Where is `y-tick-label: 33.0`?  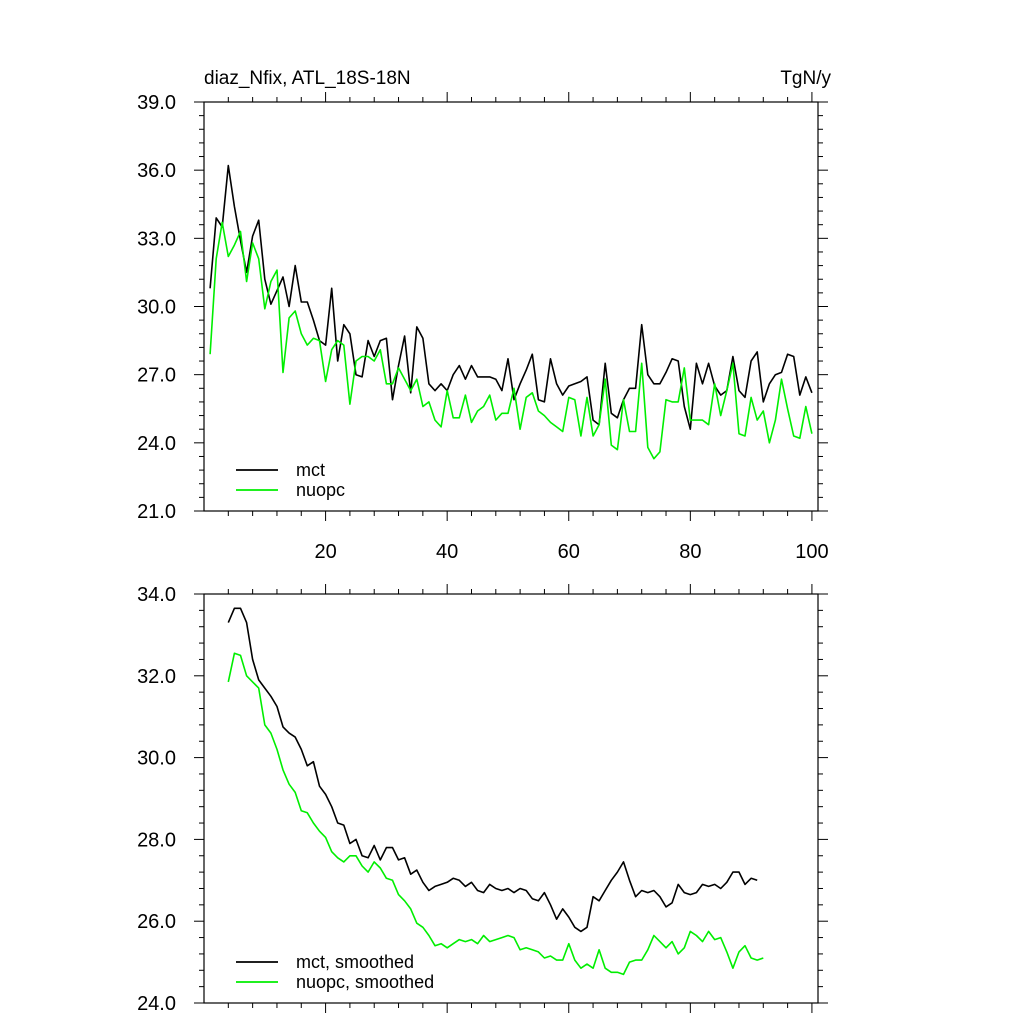
y-tick-label: 33.0 is located at coordinates (156, 239).